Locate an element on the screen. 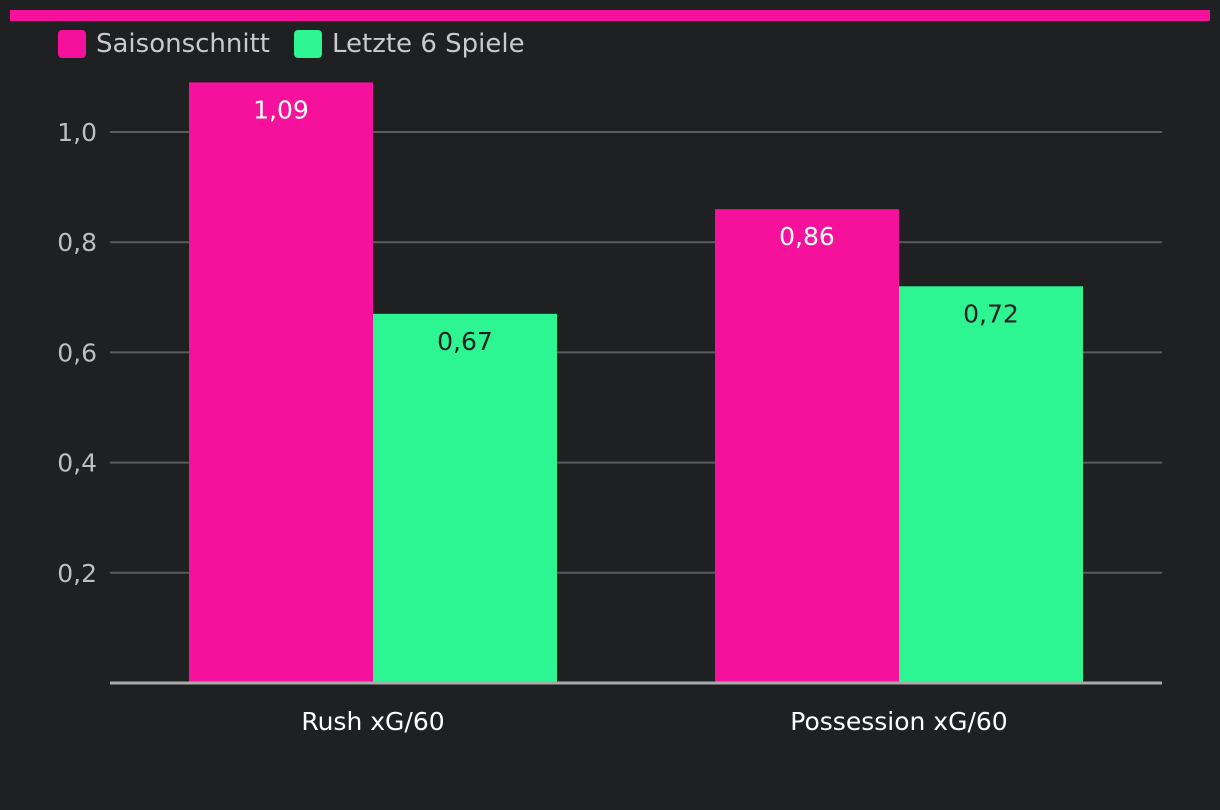  x-category-label-2: Possession xG/60 is located at coordinates (898, 721).